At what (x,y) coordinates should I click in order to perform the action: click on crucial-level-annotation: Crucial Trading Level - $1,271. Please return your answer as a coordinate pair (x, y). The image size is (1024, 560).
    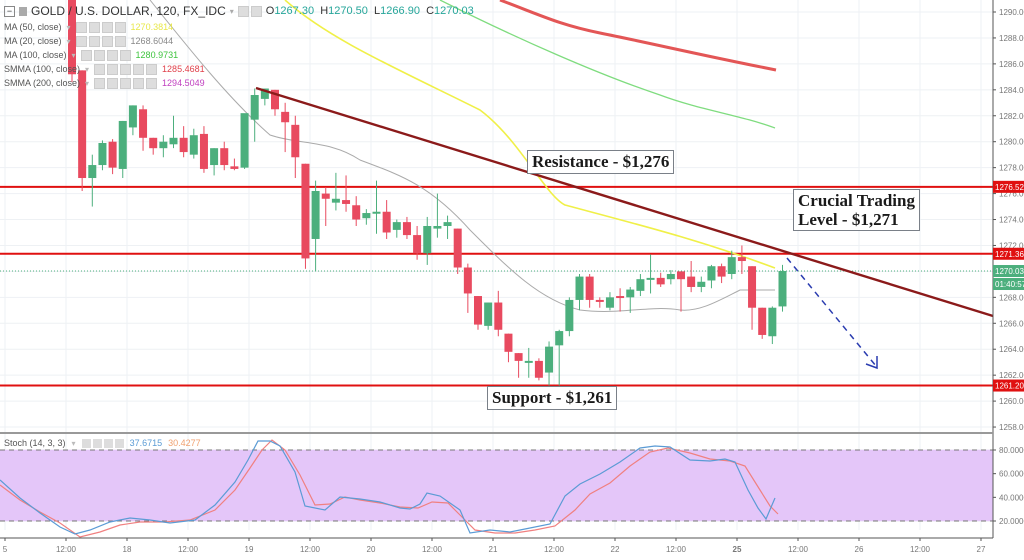
    Looking at the image, I should click on (856, 210).